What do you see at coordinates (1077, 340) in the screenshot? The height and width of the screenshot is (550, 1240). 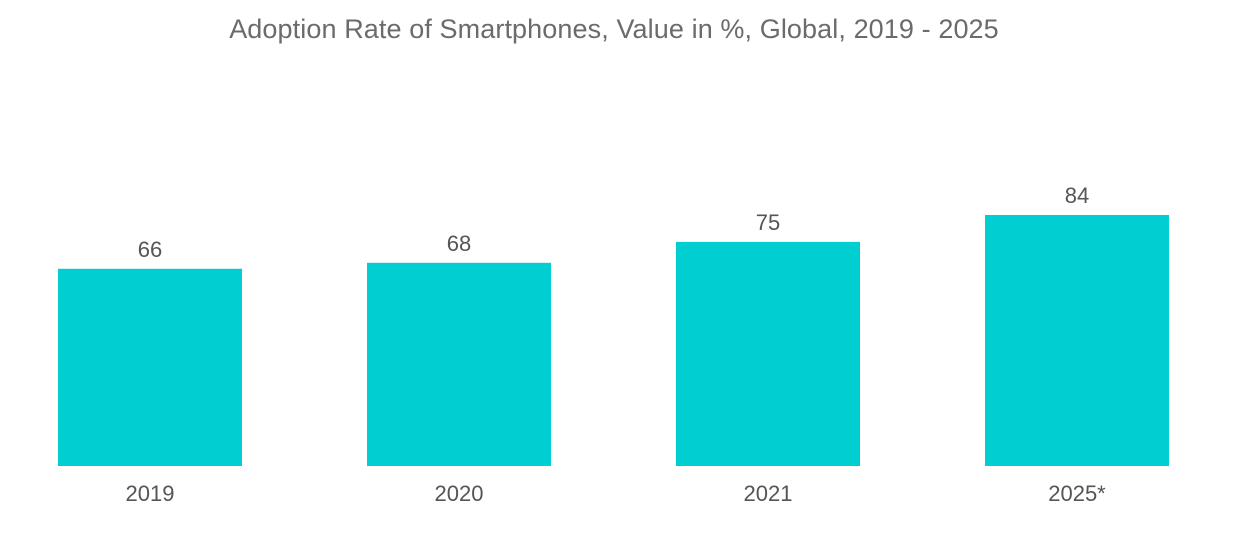 I see `bar-2025-est` at bounding box center [1077, 340].